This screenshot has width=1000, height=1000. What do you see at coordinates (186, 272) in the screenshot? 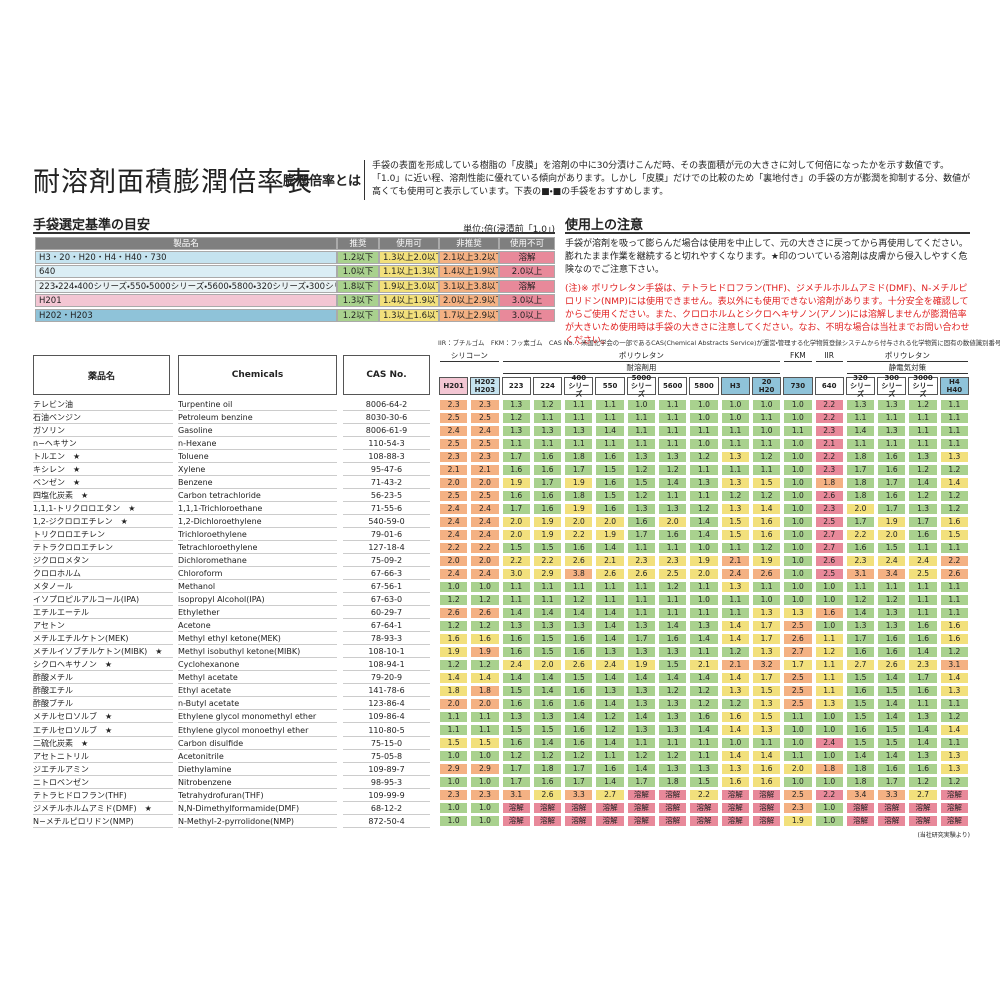
I see `criteria-product: 640` at bounding box center [186, 272].